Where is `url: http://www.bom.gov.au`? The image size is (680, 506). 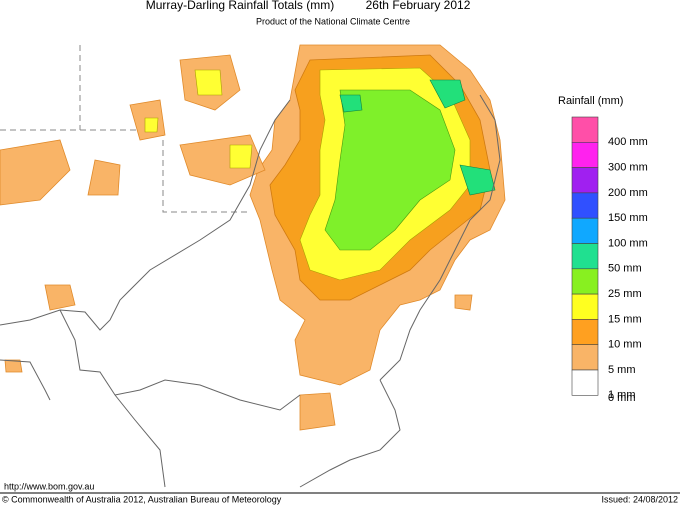 url: http://www.bom.gov.au is located at coordinates (49, 486).